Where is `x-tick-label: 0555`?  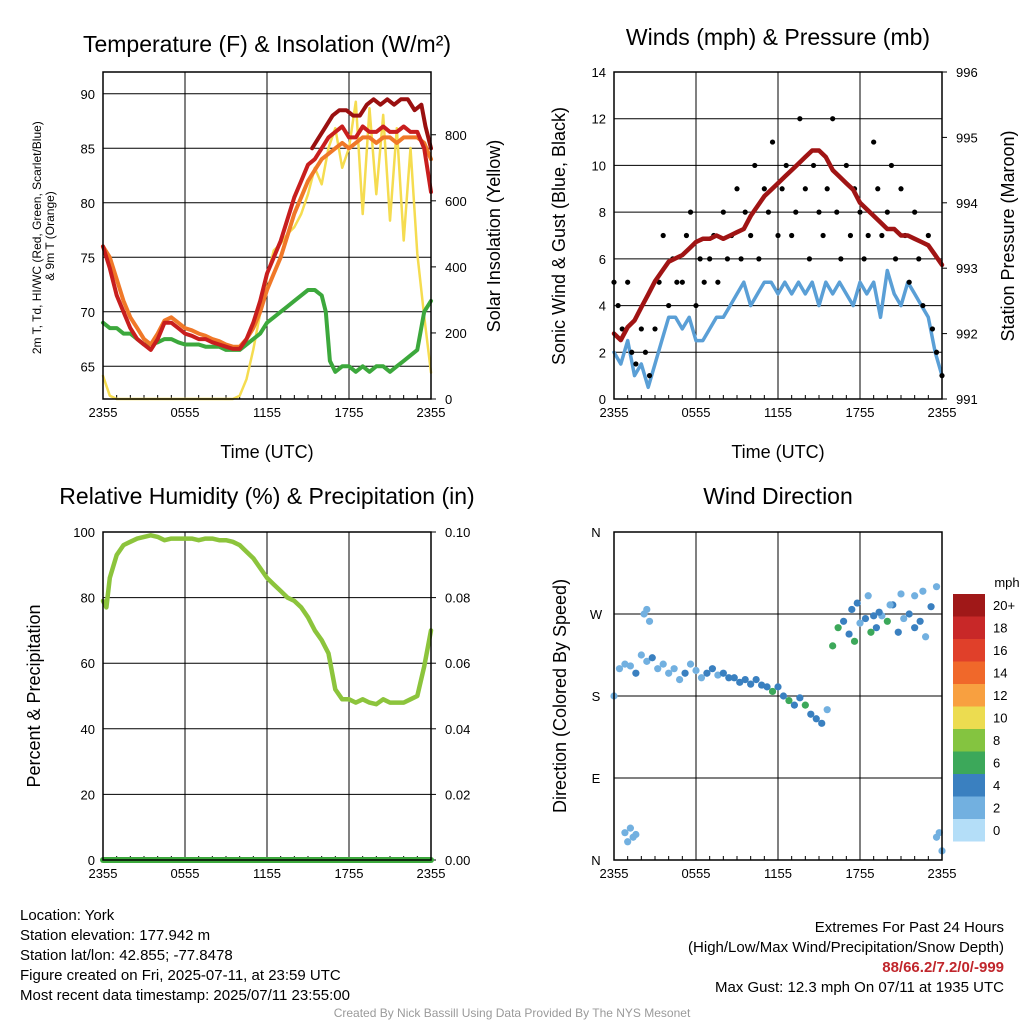
x-tick-label: 0555 is located at coordinates (185, 412).